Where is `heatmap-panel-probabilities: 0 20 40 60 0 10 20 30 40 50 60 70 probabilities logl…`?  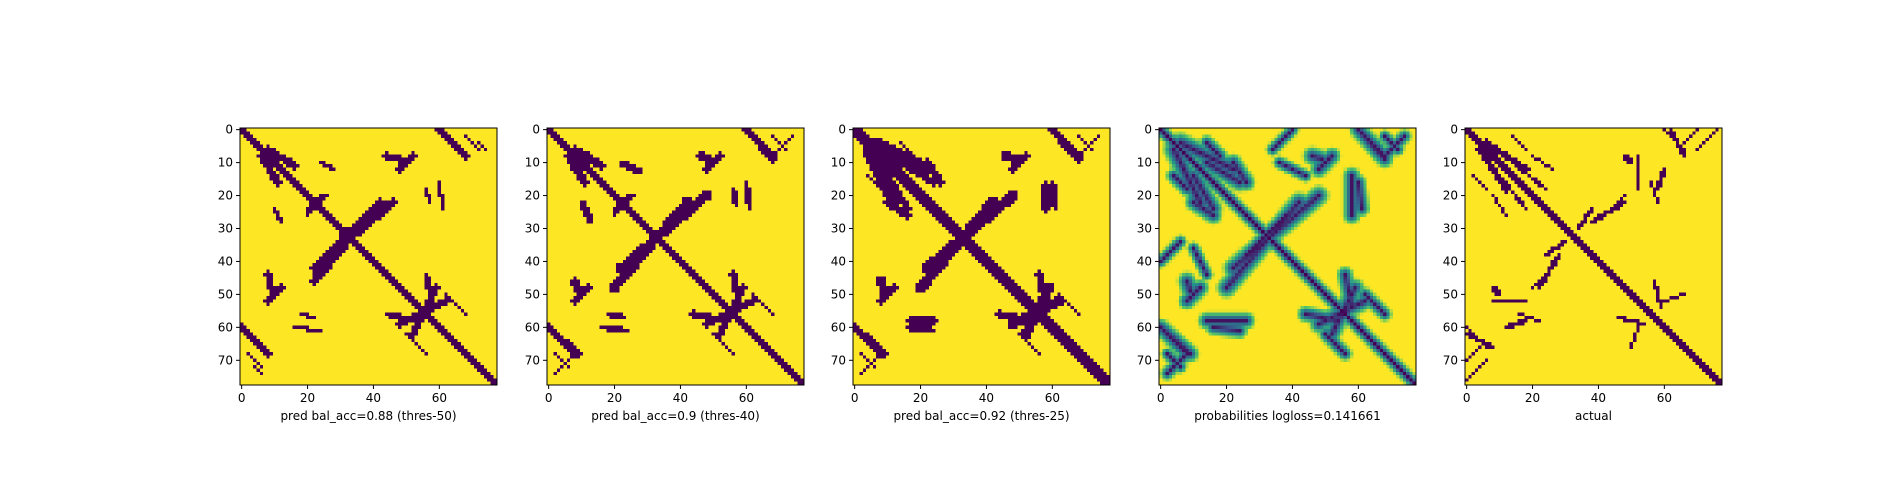 heatmap-panel-probabilities: 0 20 40 60 0 10 20 30 40 50 60 70 probabilities logl… is located at coordinates (1277, 273).